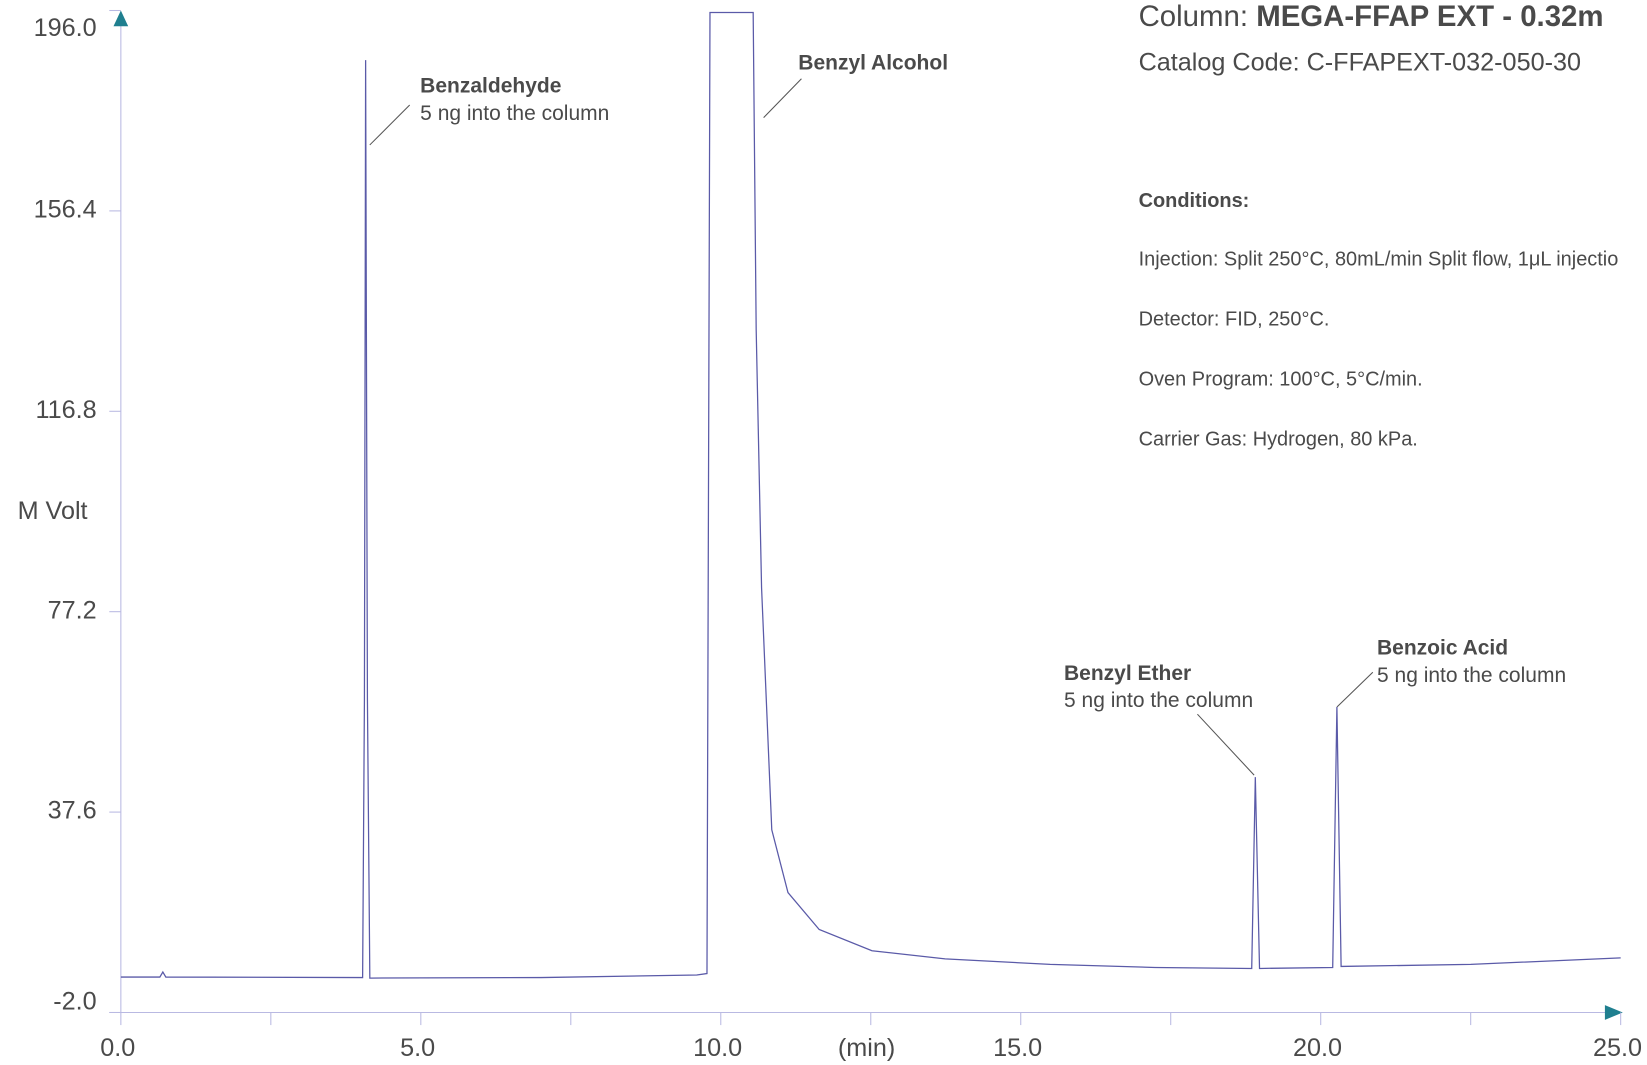 The height and width of the screenshot is (1065, 1647). What do you see at coordinates (1194, 201) in the screenshot?
I see `conditions-title: Conditions:` at bounding box center [1194, 201].